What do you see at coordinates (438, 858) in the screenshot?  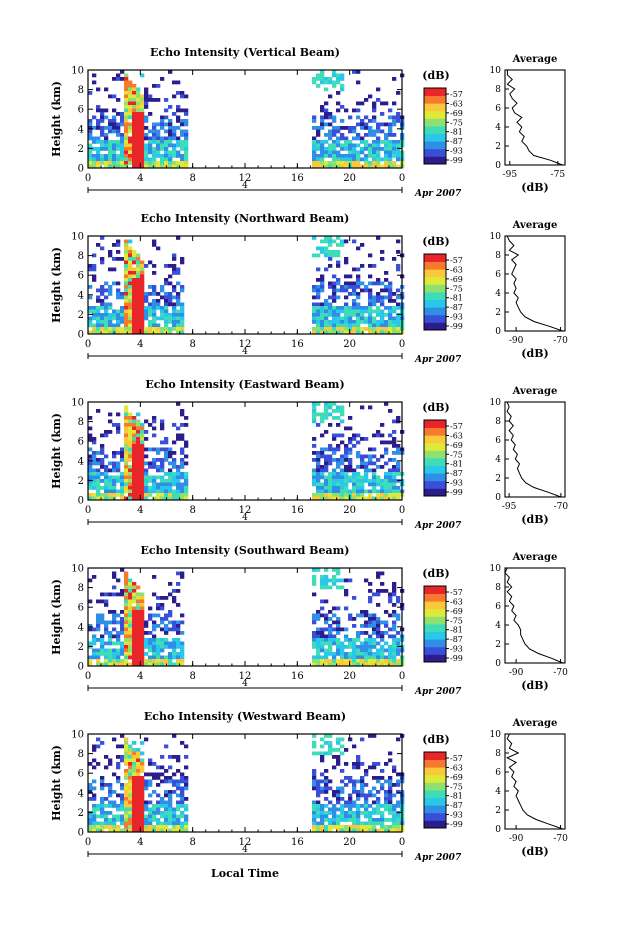 I see `date-label: Apr 2007` at bounding box center [438, 858].